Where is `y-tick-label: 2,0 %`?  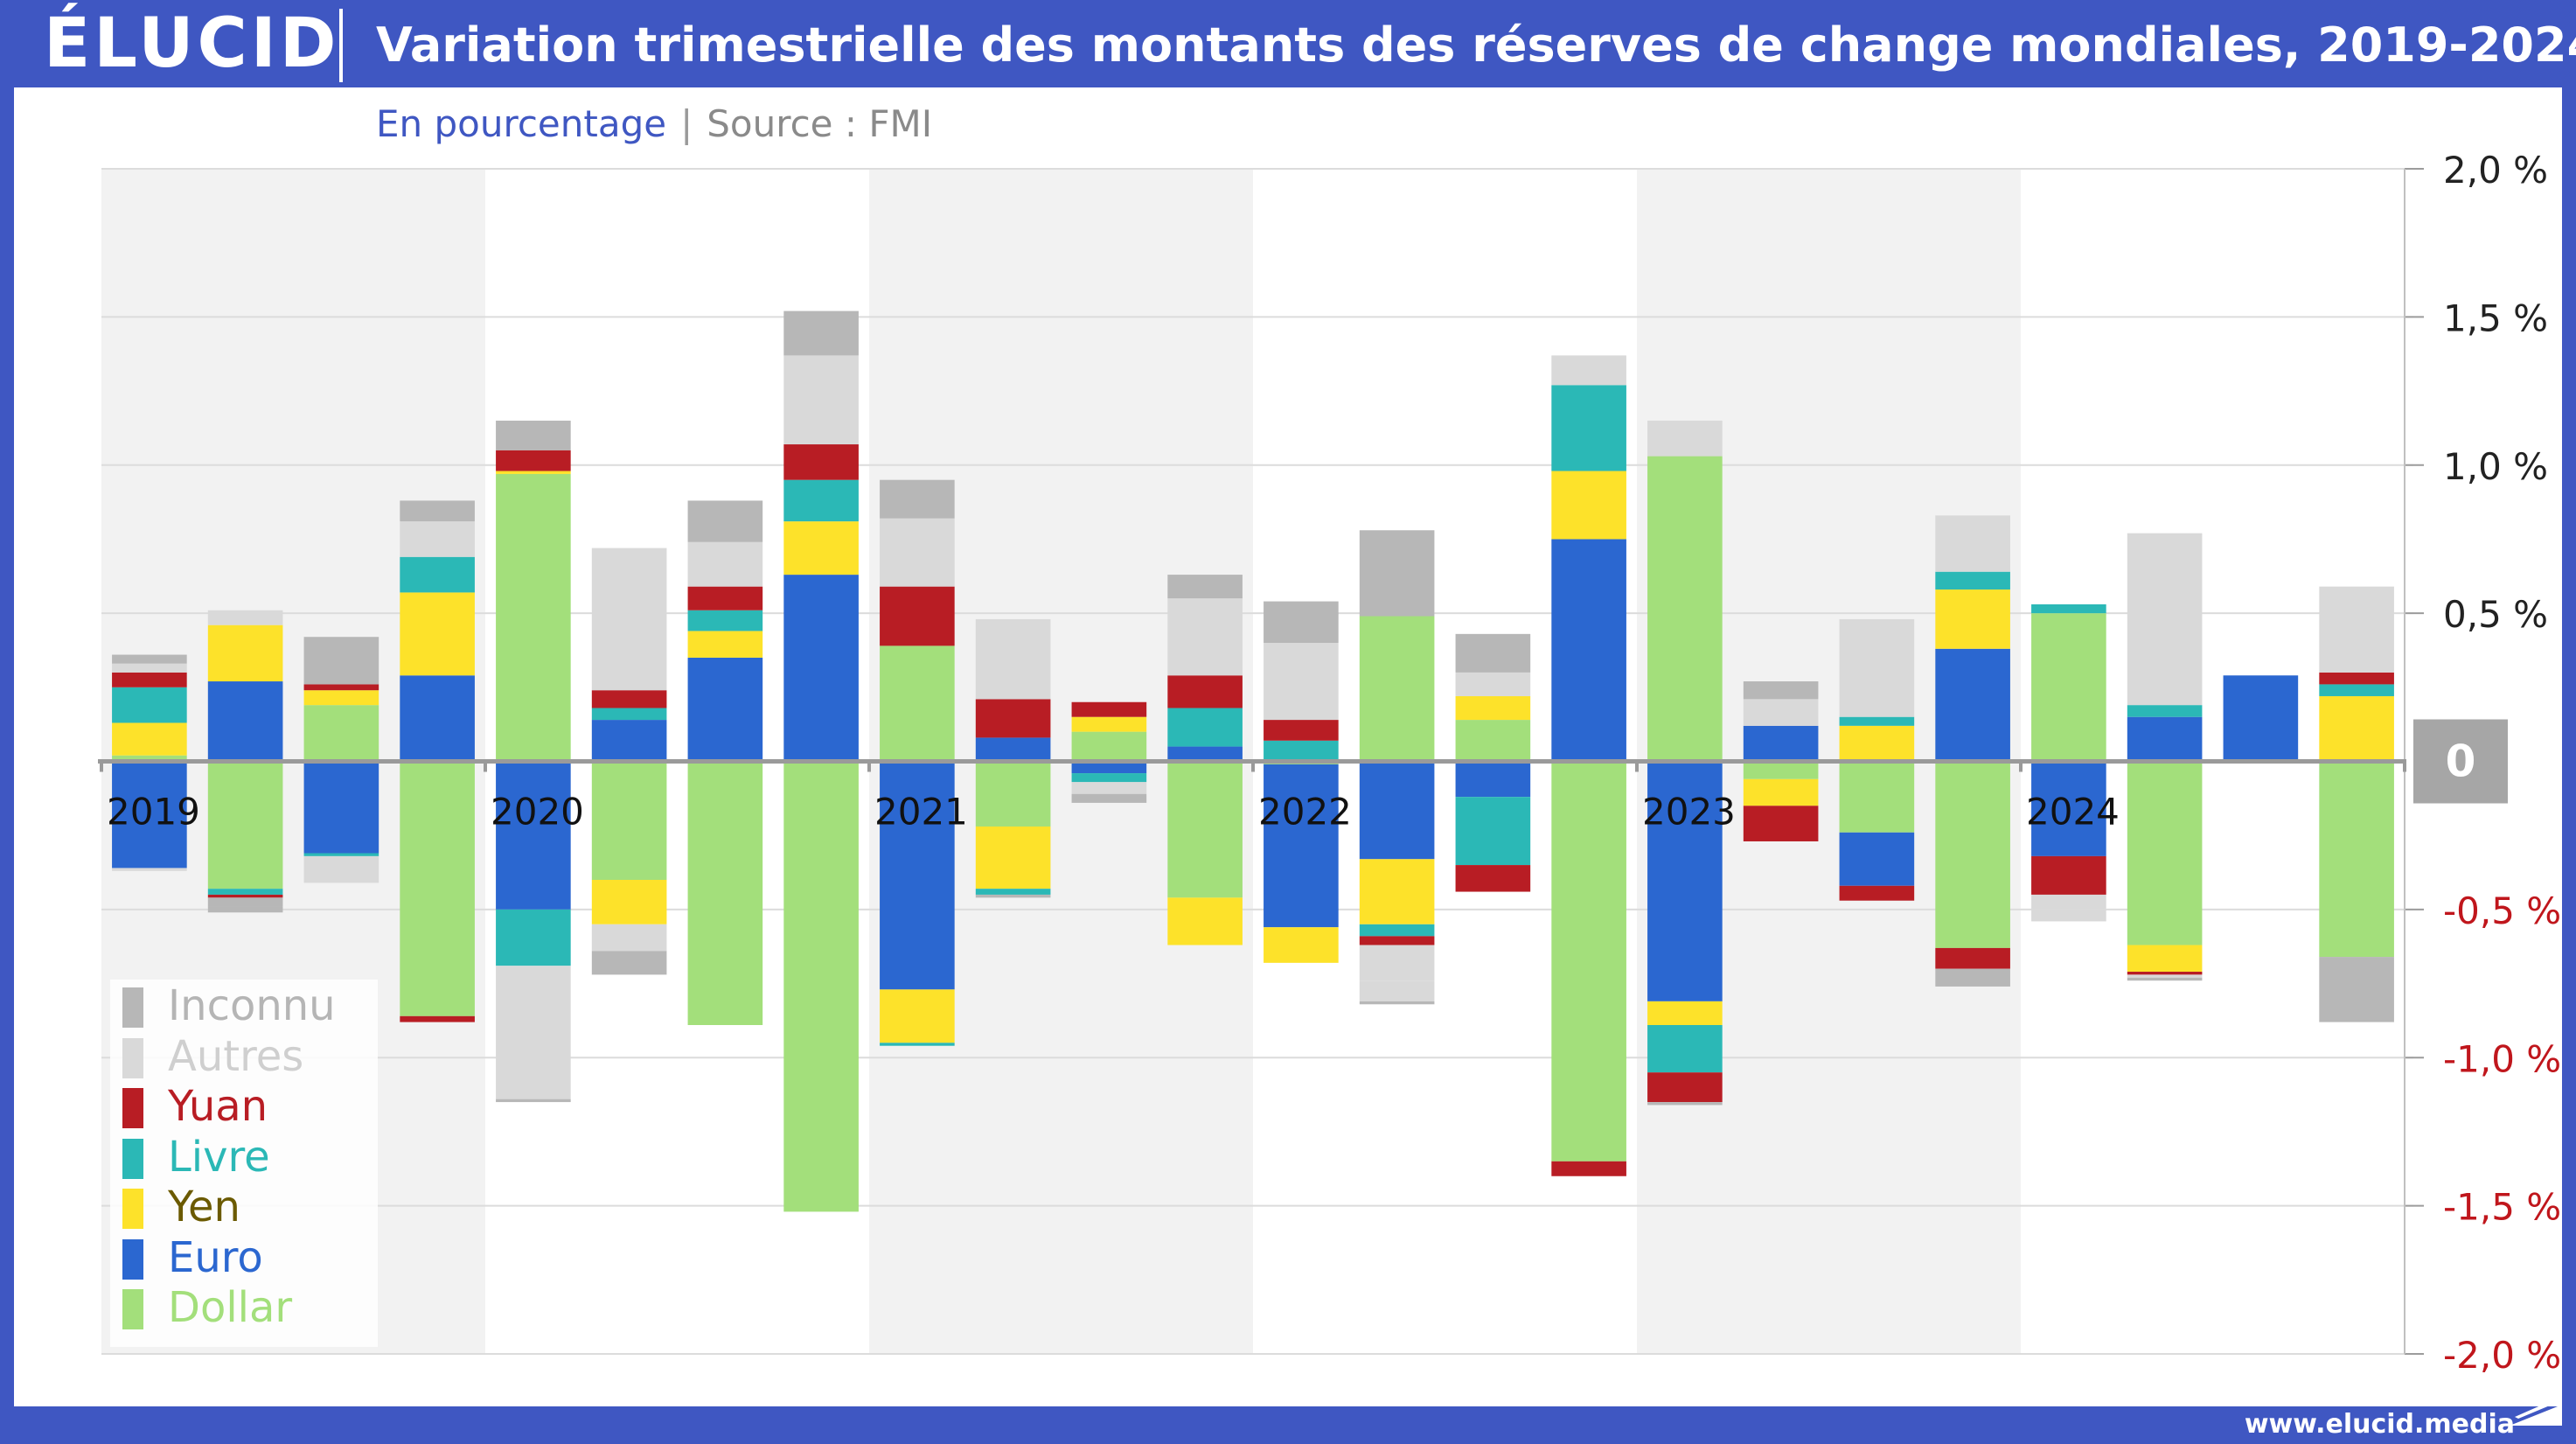
y-tick-label: 2,0 % is located at coordinates (2495, 171).